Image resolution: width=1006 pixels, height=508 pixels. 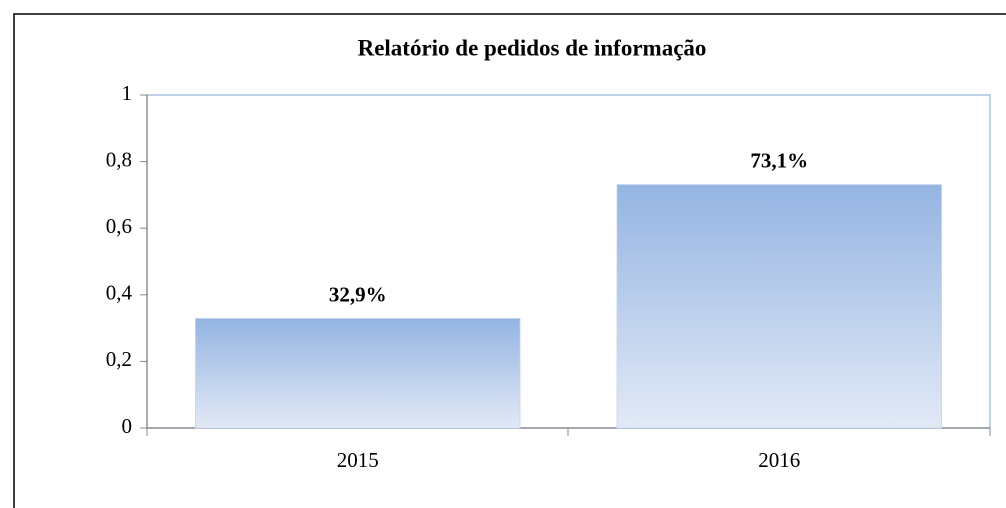 I want to click on chart-title: Relatório de pedidos de informação, so click(x=532, y=47).